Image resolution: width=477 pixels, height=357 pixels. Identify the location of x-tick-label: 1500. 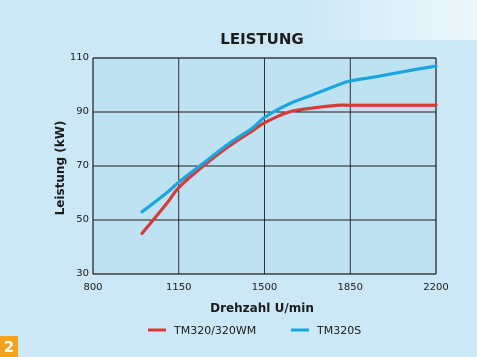
(264, 287).